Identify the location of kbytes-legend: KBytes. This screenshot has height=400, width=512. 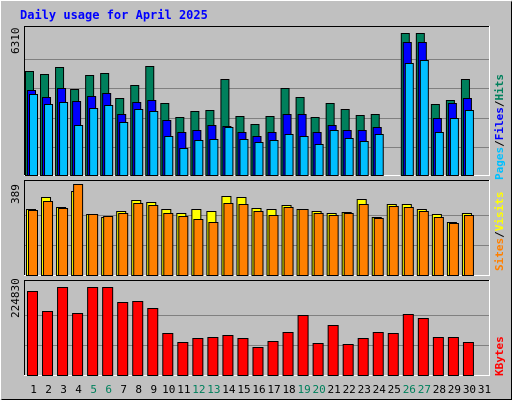
(499, 356).